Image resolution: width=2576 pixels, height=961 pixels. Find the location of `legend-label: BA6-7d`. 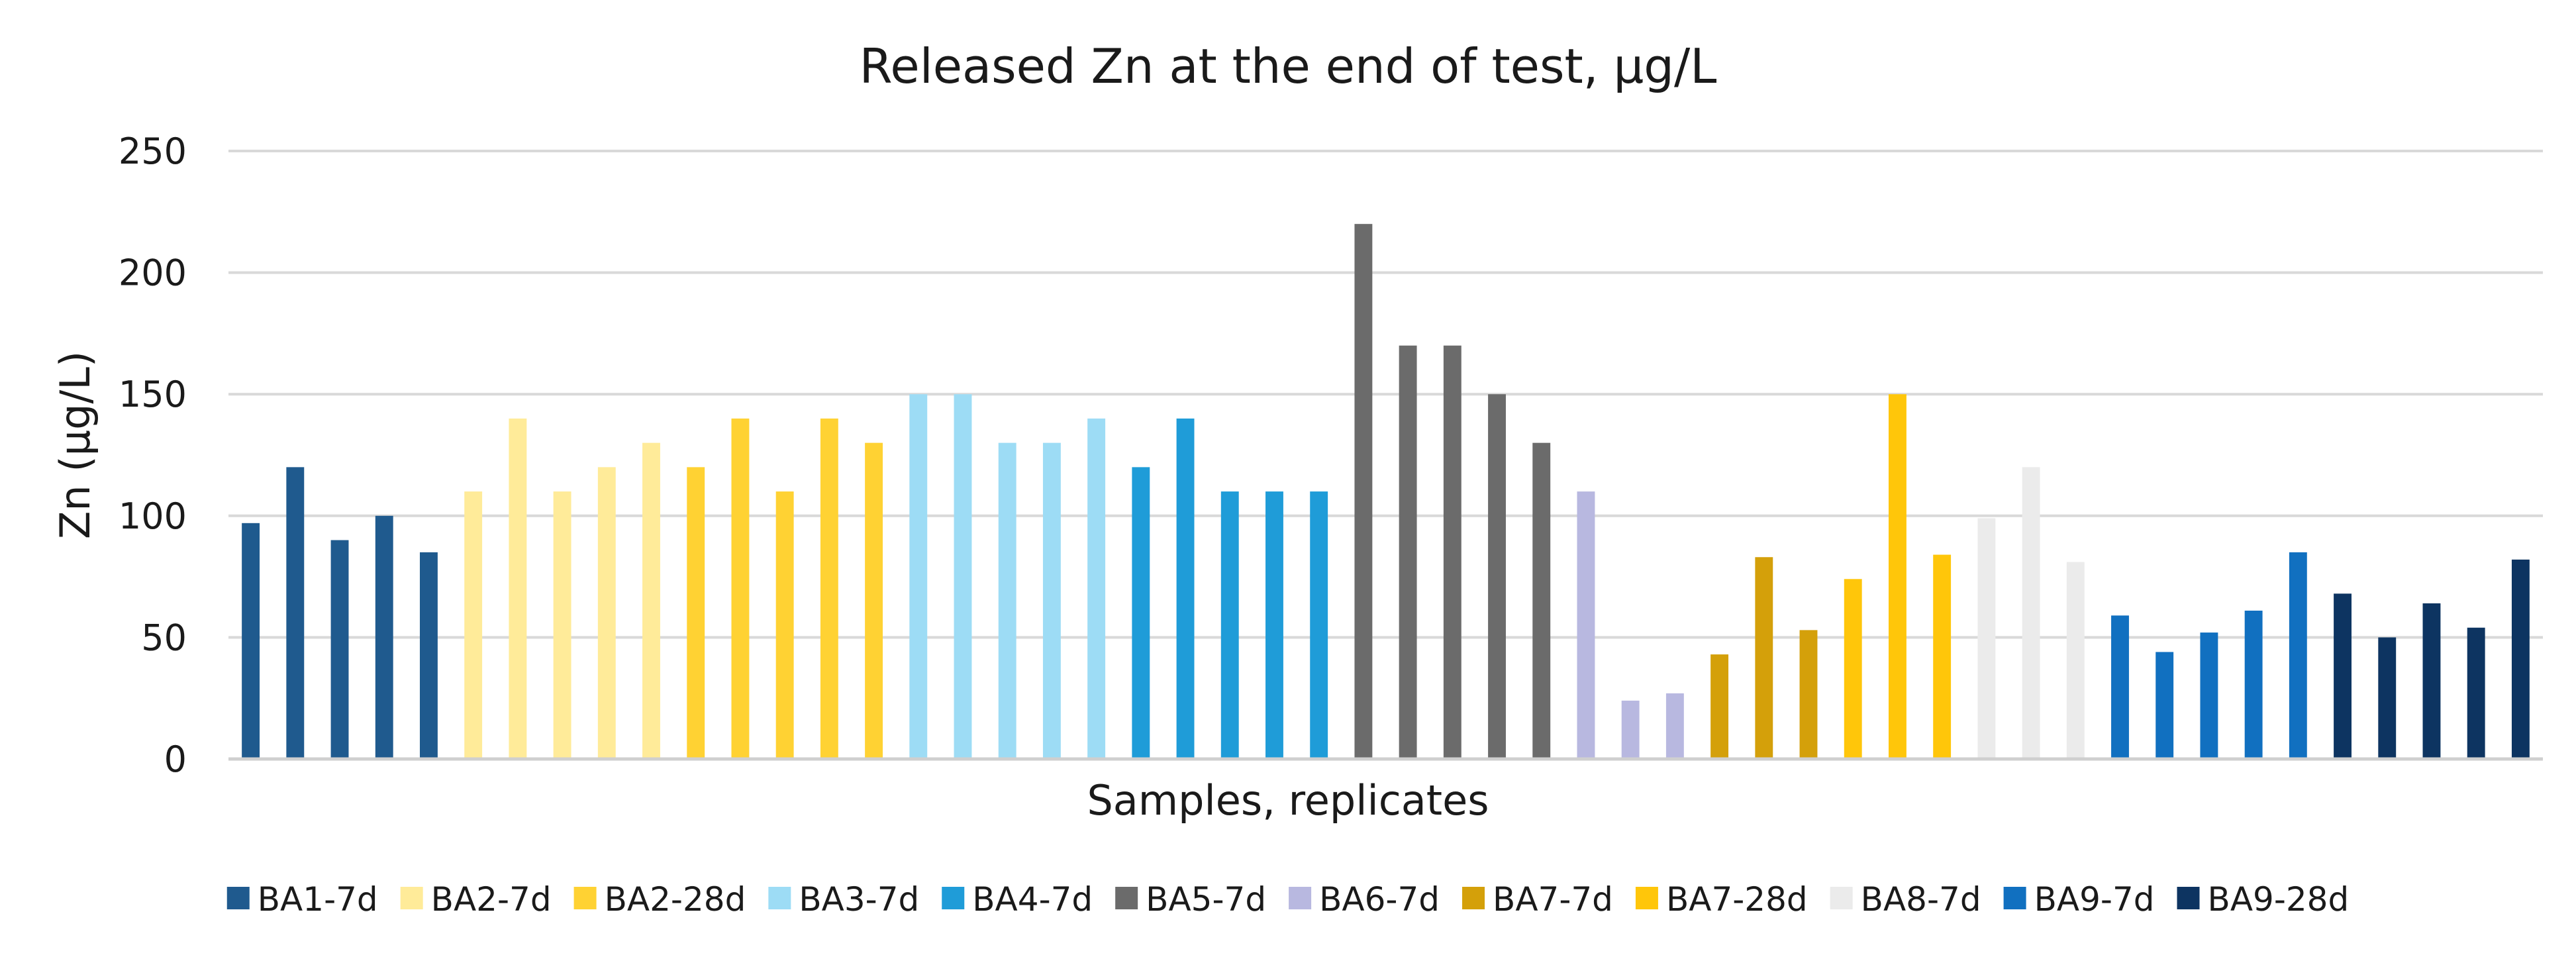

legend-label: BA6-7d is located at coordinates (1379, 899).